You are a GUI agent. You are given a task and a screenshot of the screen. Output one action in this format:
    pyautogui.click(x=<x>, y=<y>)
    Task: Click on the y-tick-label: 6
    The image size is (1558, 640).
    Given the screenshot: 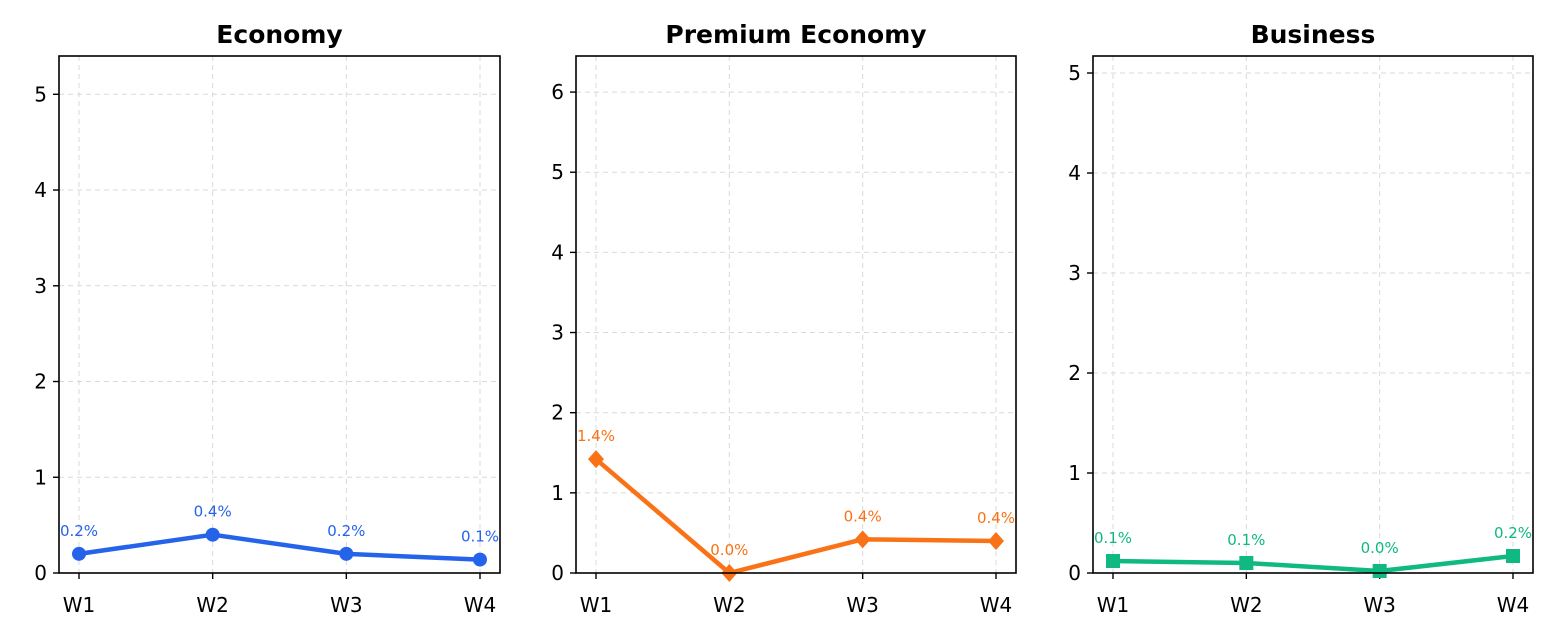 What is the action you would take?
    pyautogui.click(x=557, y=92)
    